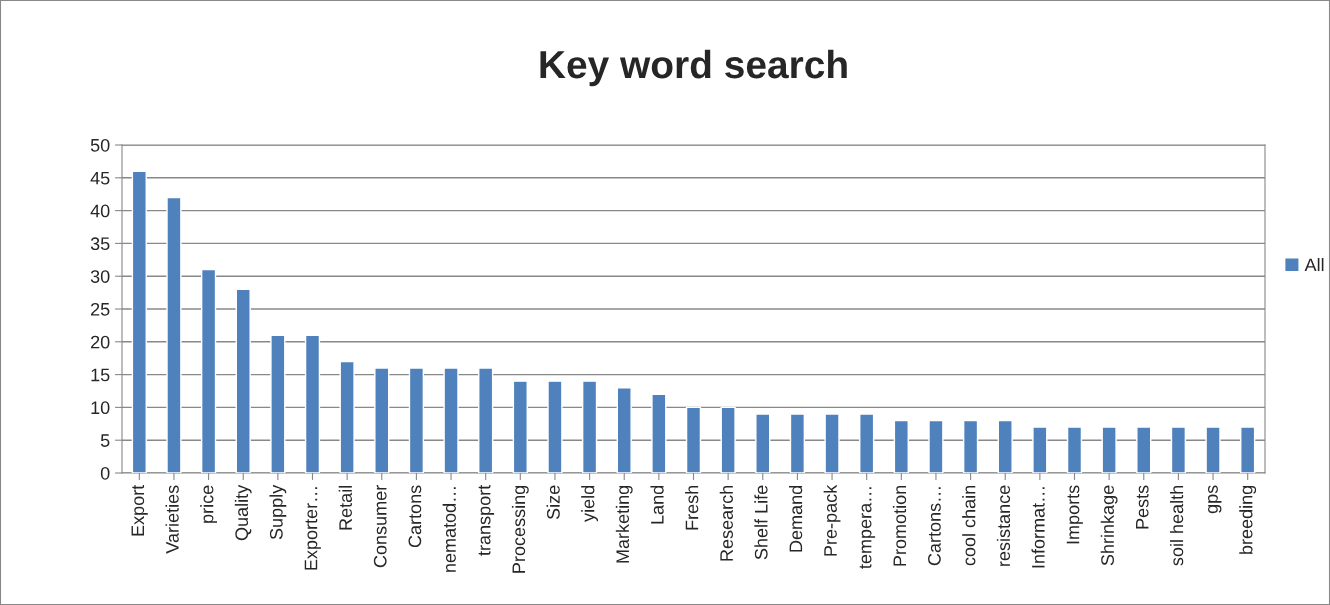 This screenshot has width=1330, height=605. What do you see at coordinates (1142, 507) in the screenshot?
I see `x-tick-label: Pests` at bounding box center [1142, 507].